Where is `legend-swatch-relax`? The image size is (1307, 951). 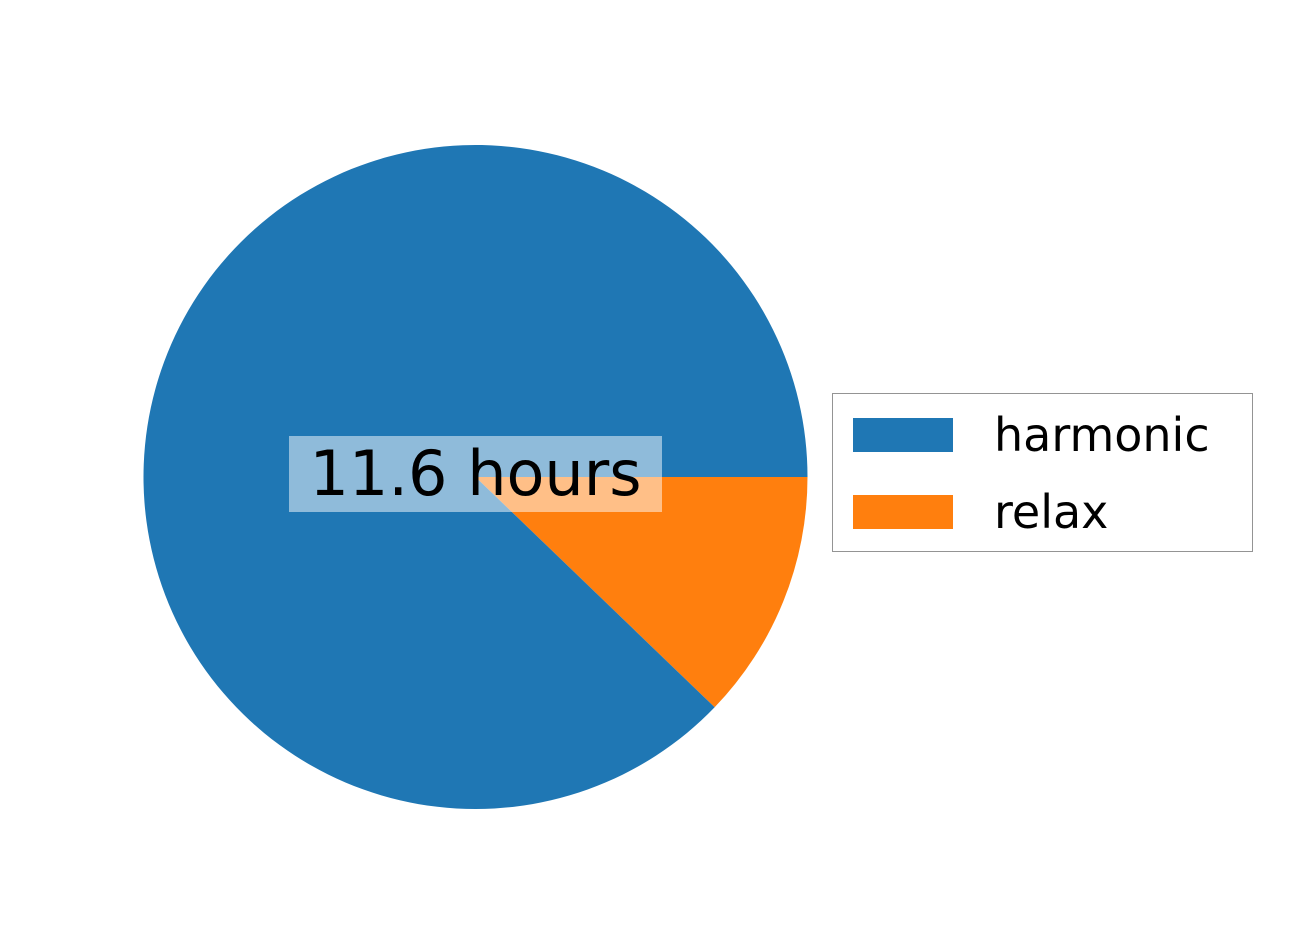 legend-swatch-relax is located at coordinates (903, 512).